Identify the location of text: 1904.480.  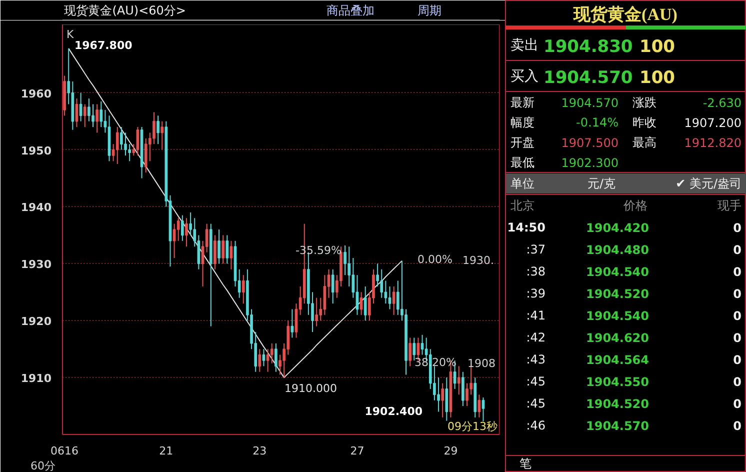
(618, 250).